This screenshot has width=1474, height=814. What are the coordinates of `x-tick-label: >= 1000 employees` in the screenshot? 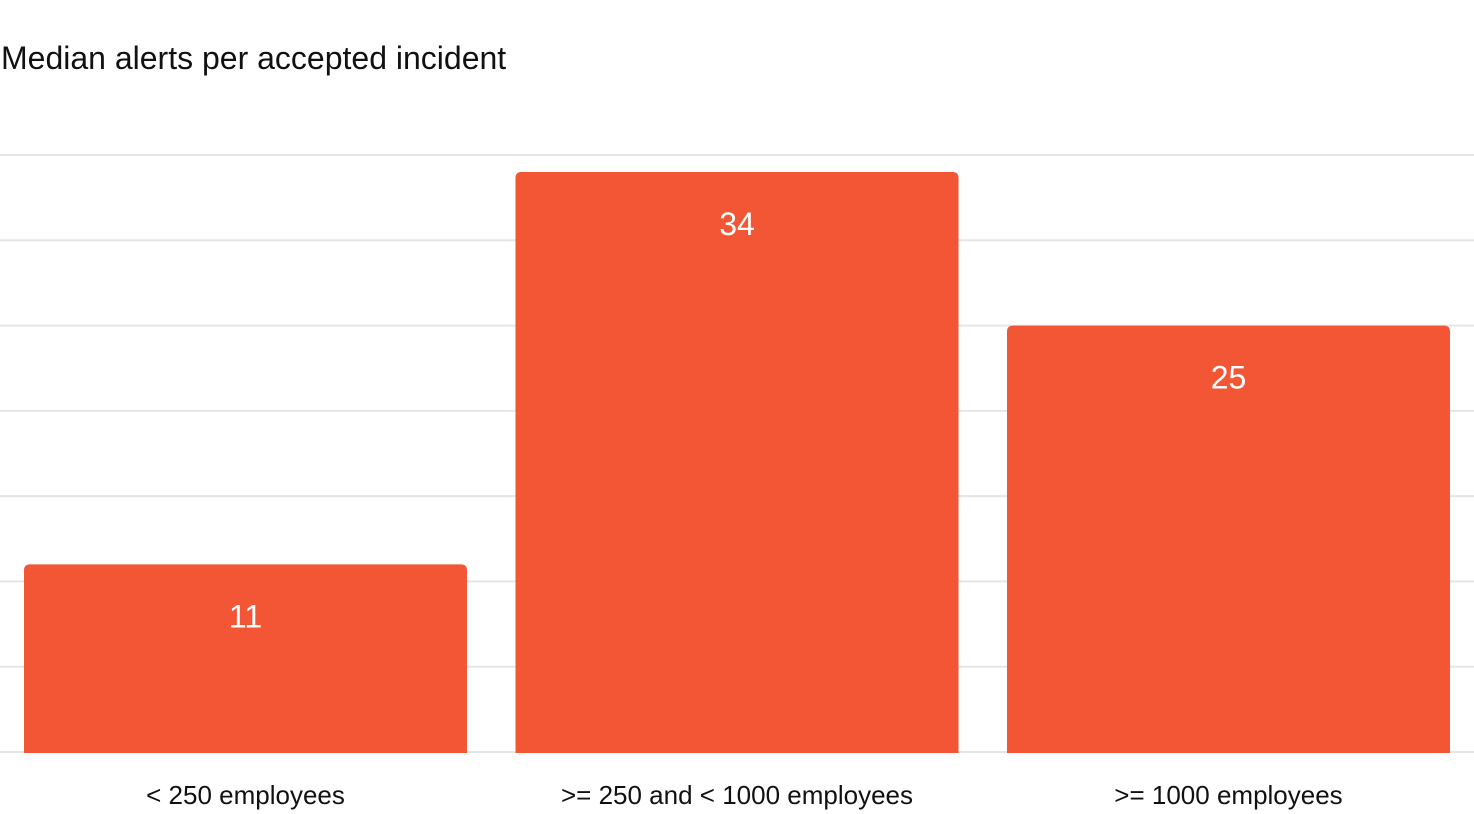 It's located at (1228, 795).